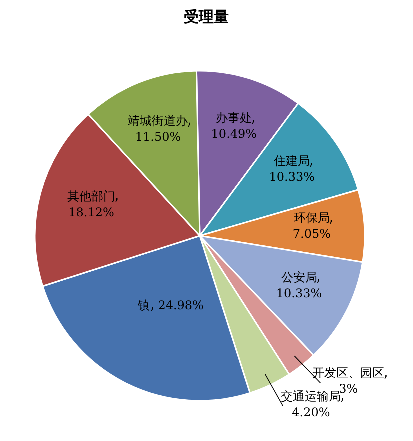 The width and height of the screenshot is (413, 441). Describe the element at coordinates (158, 121) in the screenshot. I see `slice-label: 靖城街道办` at that location.